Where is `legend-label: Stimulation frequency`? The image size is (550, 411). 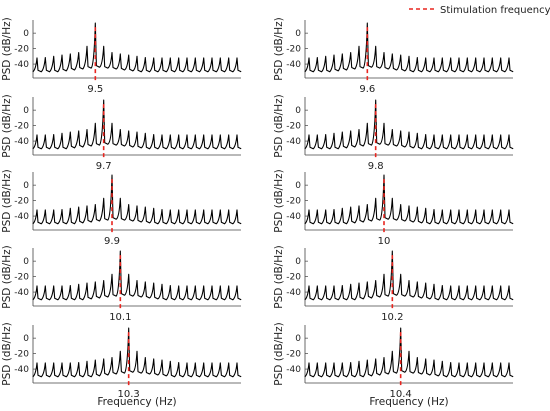
legend-label: Stimulation frequency is located at coordinates (495, 10).